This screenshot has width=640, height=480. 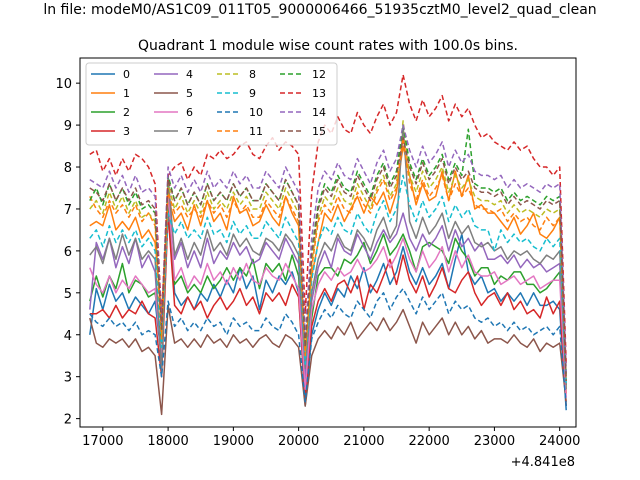 I want to click on legend-entry-13: 13, so click(x=303, y=93).